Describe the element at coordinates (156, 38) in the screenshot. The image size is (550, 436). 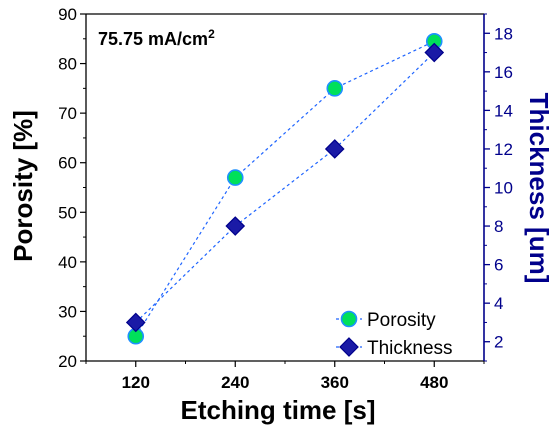
I see `annotation-text: 75.75 mA/cm2` at that location.